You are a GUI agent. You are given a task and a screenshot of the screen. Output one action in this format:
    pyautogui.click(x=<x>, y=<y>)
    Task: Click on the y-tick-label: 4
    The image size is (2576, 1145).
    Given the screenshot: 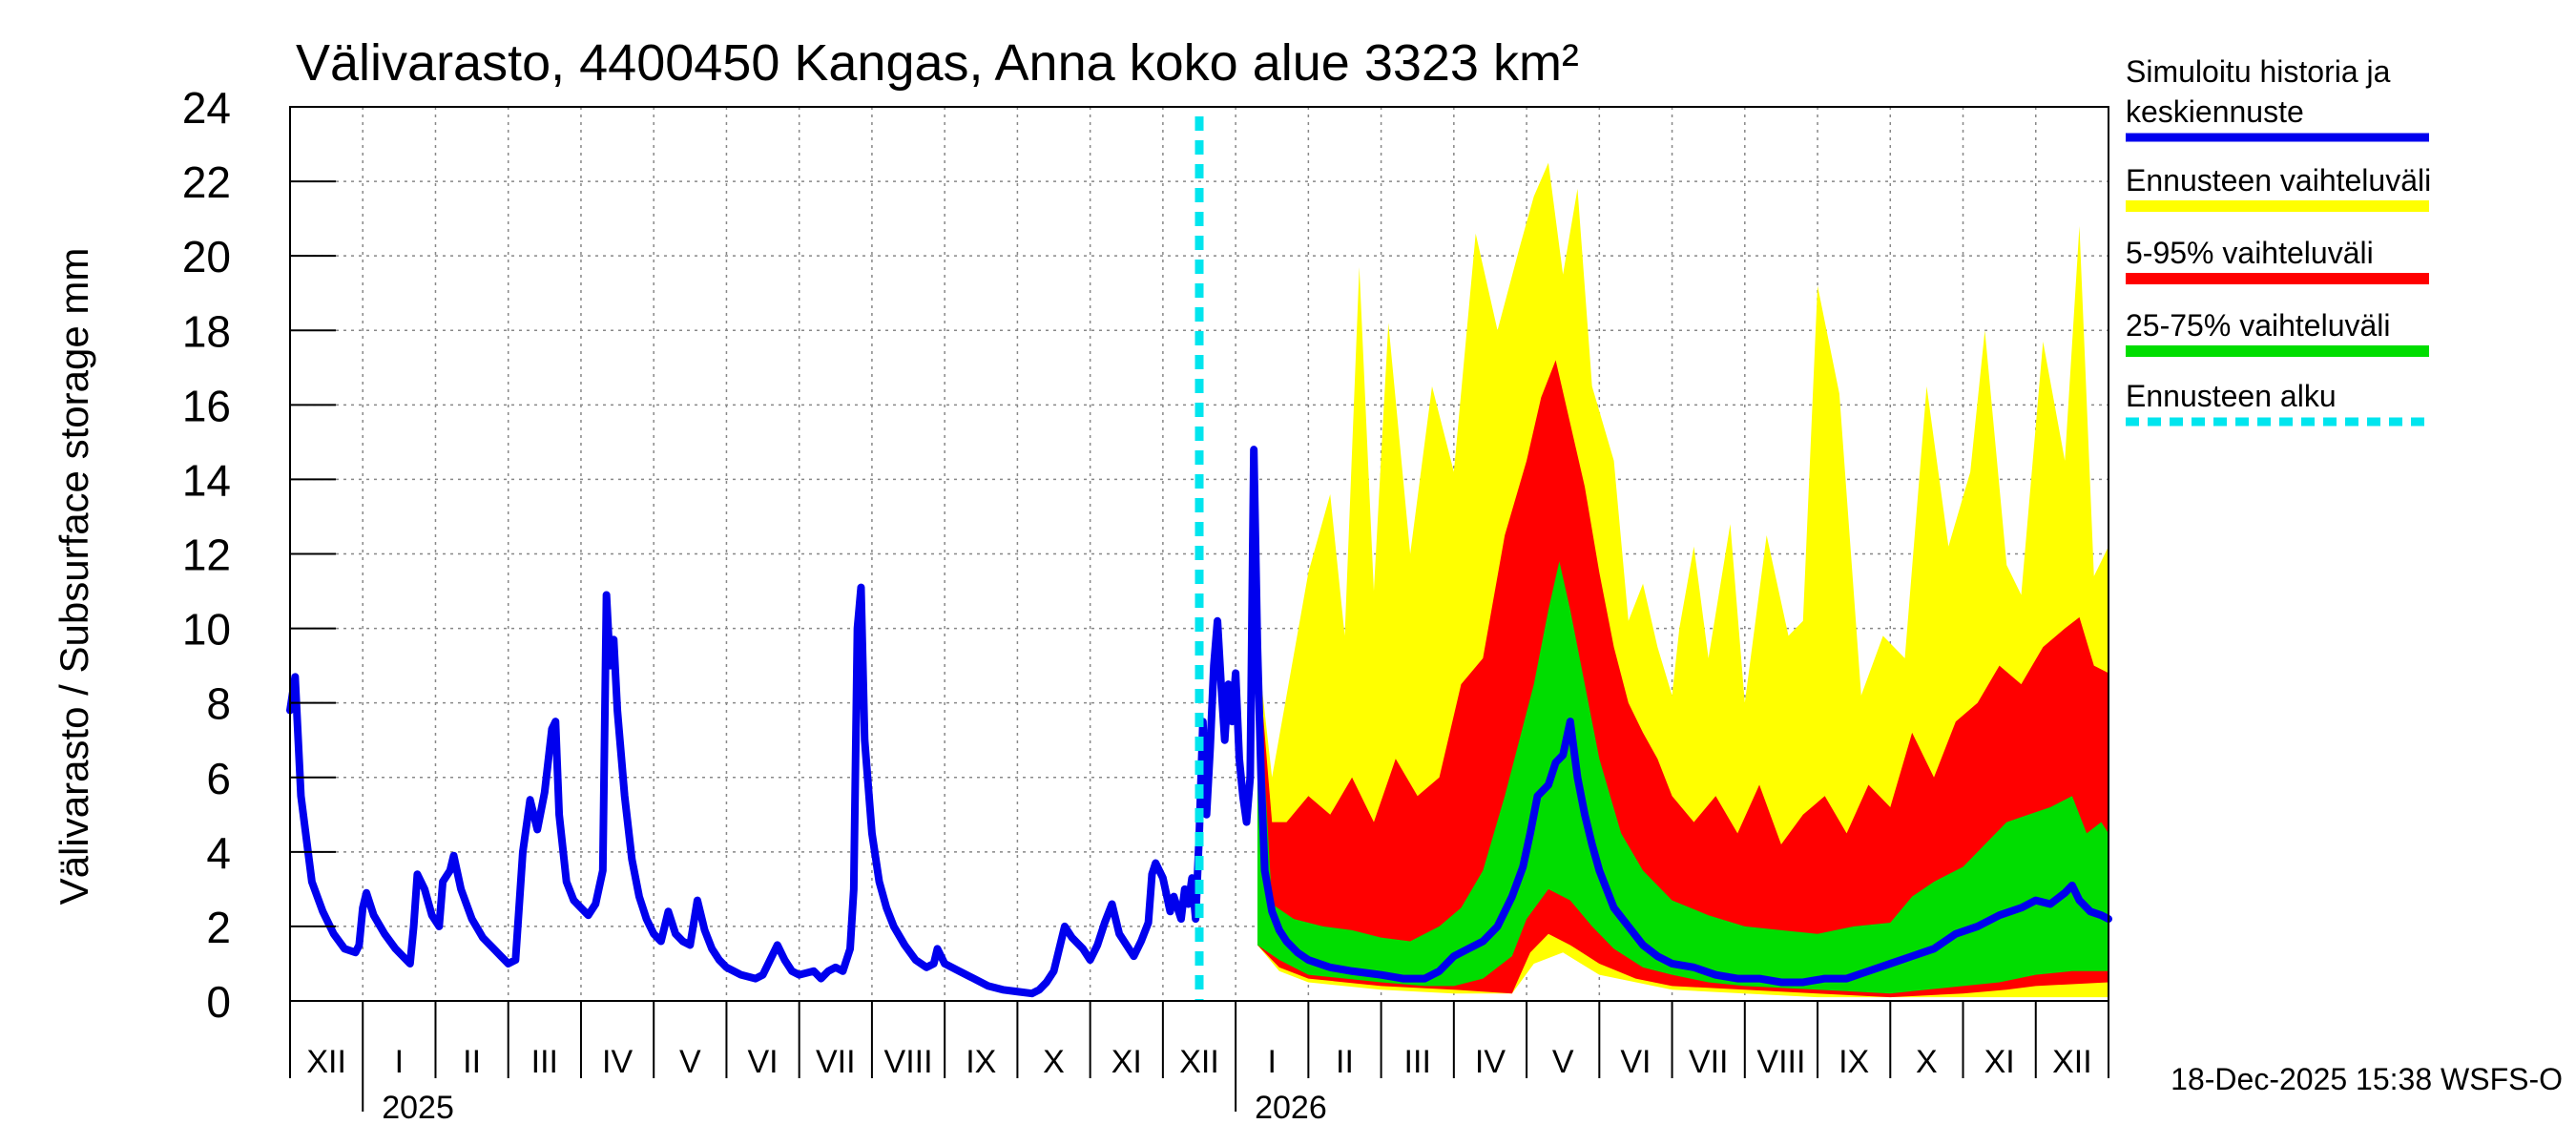 What is the action you would take?
    pyautogui.click(x=218, y=853)
    